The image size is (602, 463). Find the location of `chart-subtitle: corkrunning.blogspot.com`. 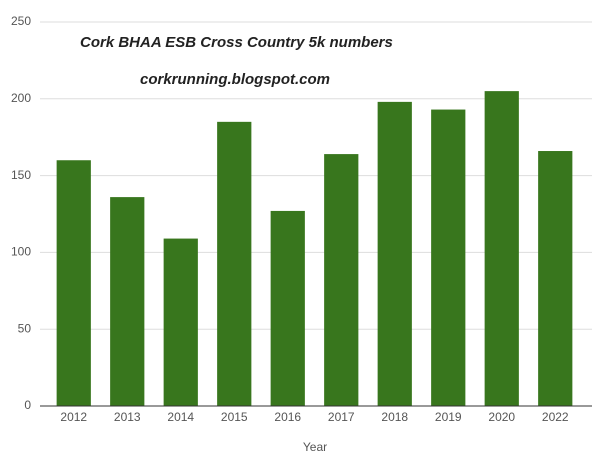

chart-subtitle: corkrunning.blogspot.com is located at coordinates (235, 79).